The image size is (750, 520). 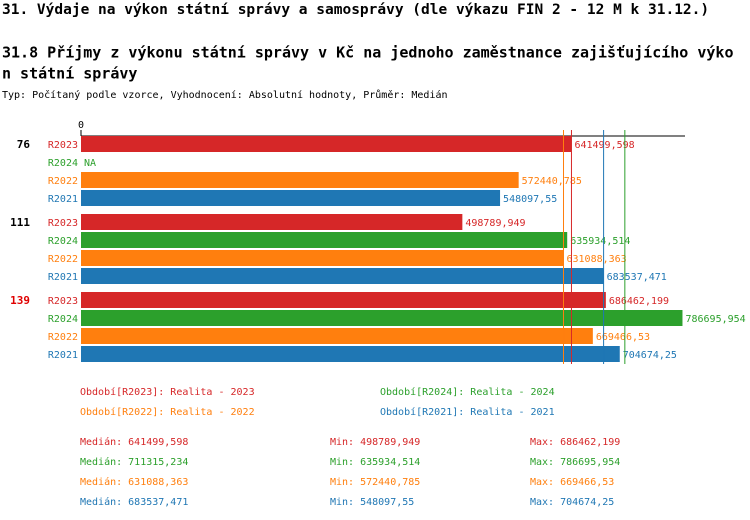 What do you see at coordinates (24, 144) in the screenshot?
I see `group-label: 76` at bounding box center [24, 144].